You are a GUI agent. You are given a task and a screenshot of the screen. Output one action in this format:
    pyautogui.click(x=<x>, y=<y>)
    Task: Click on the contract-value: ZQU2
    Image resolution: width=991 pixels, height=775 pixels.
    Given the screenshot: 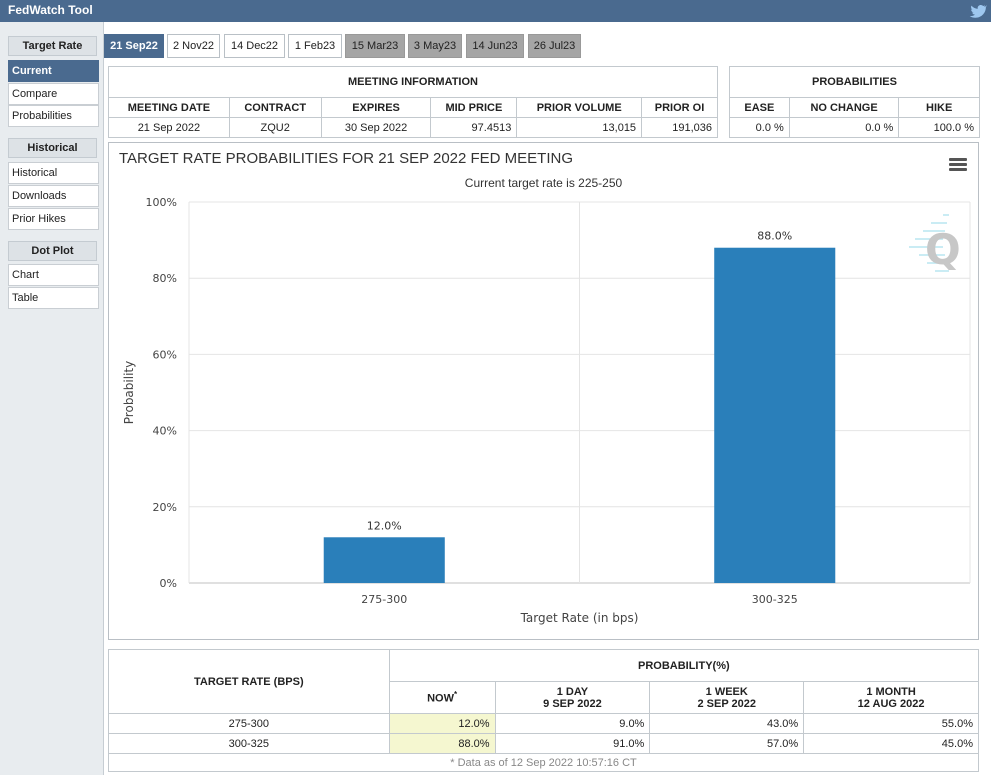 What is the action you would take?
    pyautogui.click(x=275, y=127)
    